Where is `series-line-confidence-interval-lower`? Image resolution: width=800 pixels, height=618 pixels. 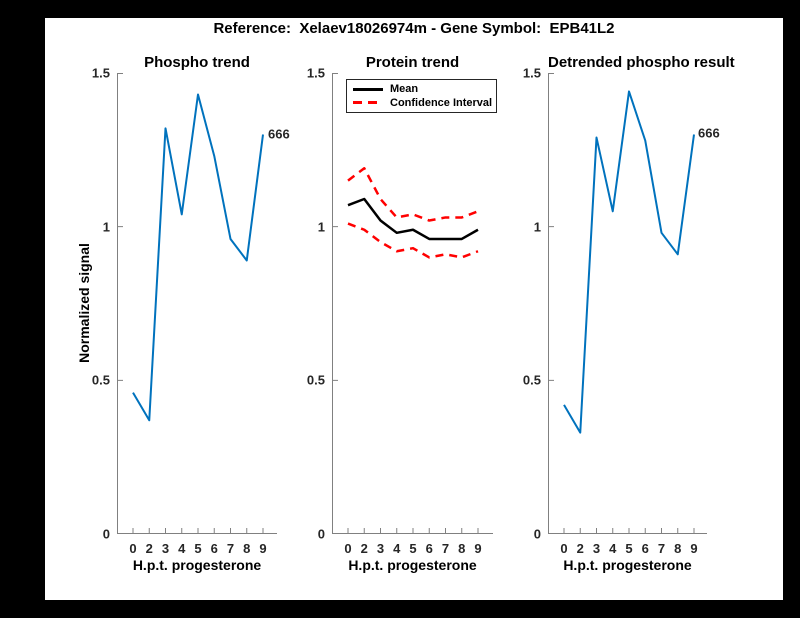 series-line-confidence-interval-lower is located at coordinates (413, 240).